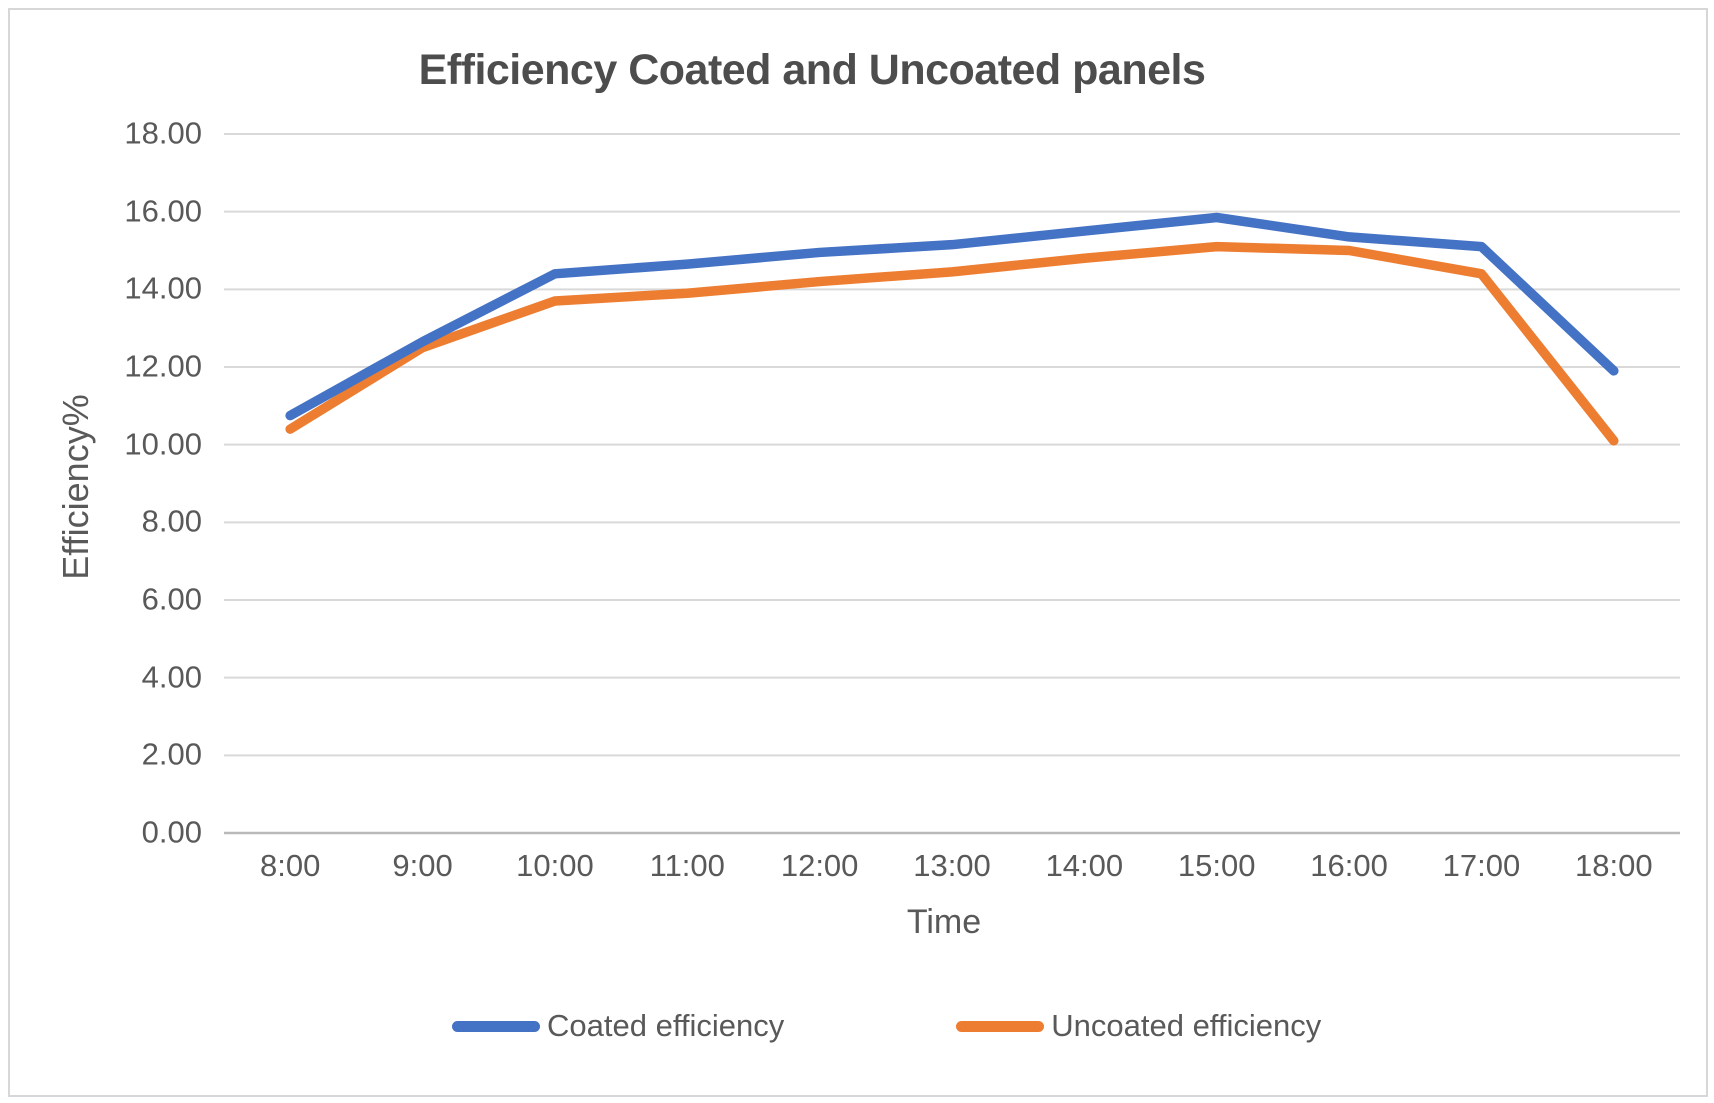  What do you see at coordinates (163, 443) in the screenshot?
I see `y-tick-label: 10.00` at bounding box center [163, 443].